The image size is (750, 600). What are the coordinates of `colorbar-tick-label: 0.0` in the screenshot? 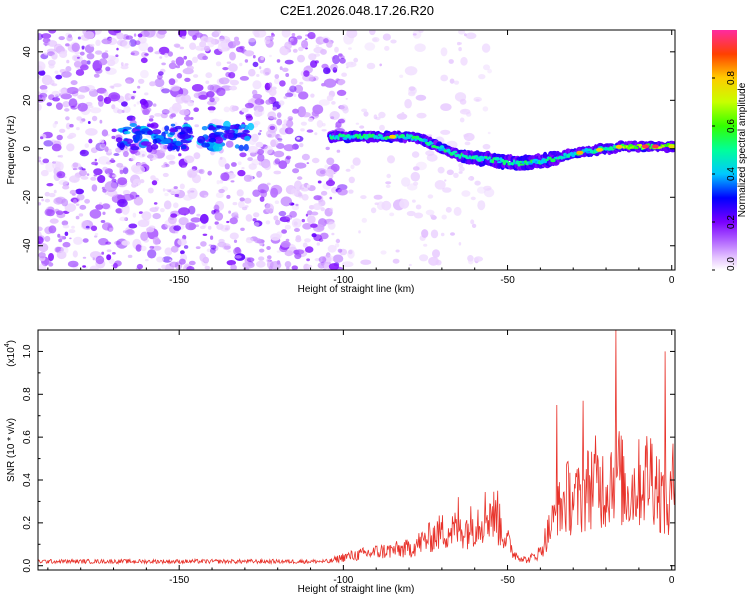 It's located at (731, 264).